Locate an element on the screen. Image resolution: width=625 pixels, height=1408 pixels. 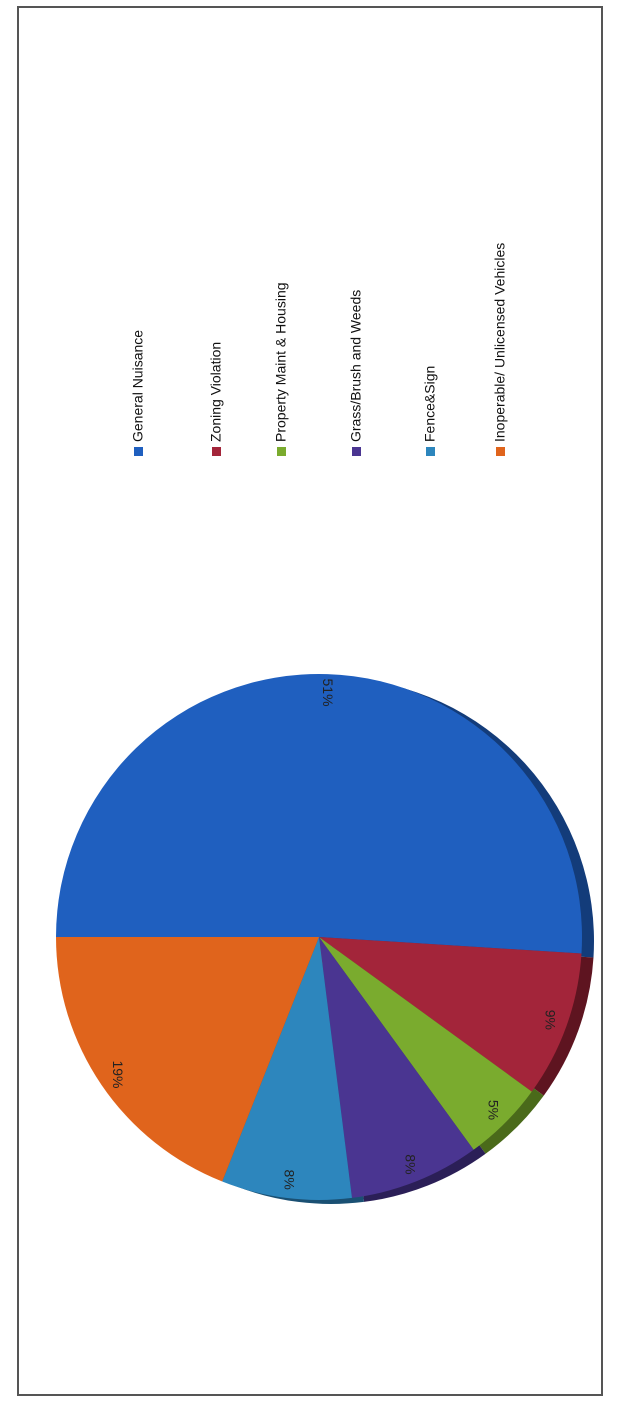
legend-label-grass-brush-and-weeds: Grass/Brush and Weeds is located at coordinates (356, 366).